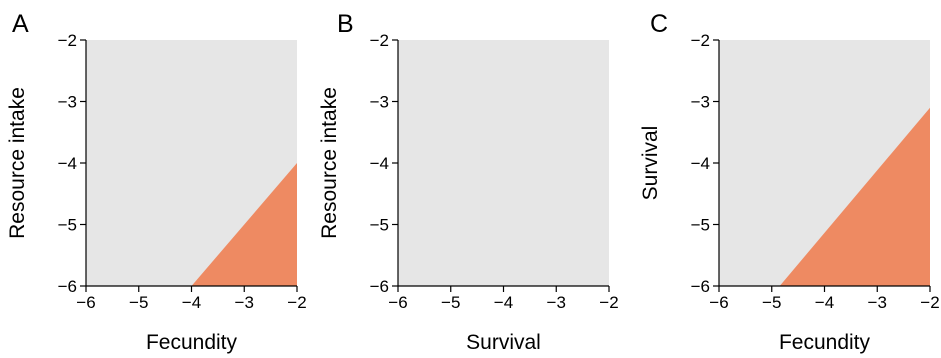 The height and width of the screenshot is (358, 941). I want to click on panel-letter: C, so click(659, 24).